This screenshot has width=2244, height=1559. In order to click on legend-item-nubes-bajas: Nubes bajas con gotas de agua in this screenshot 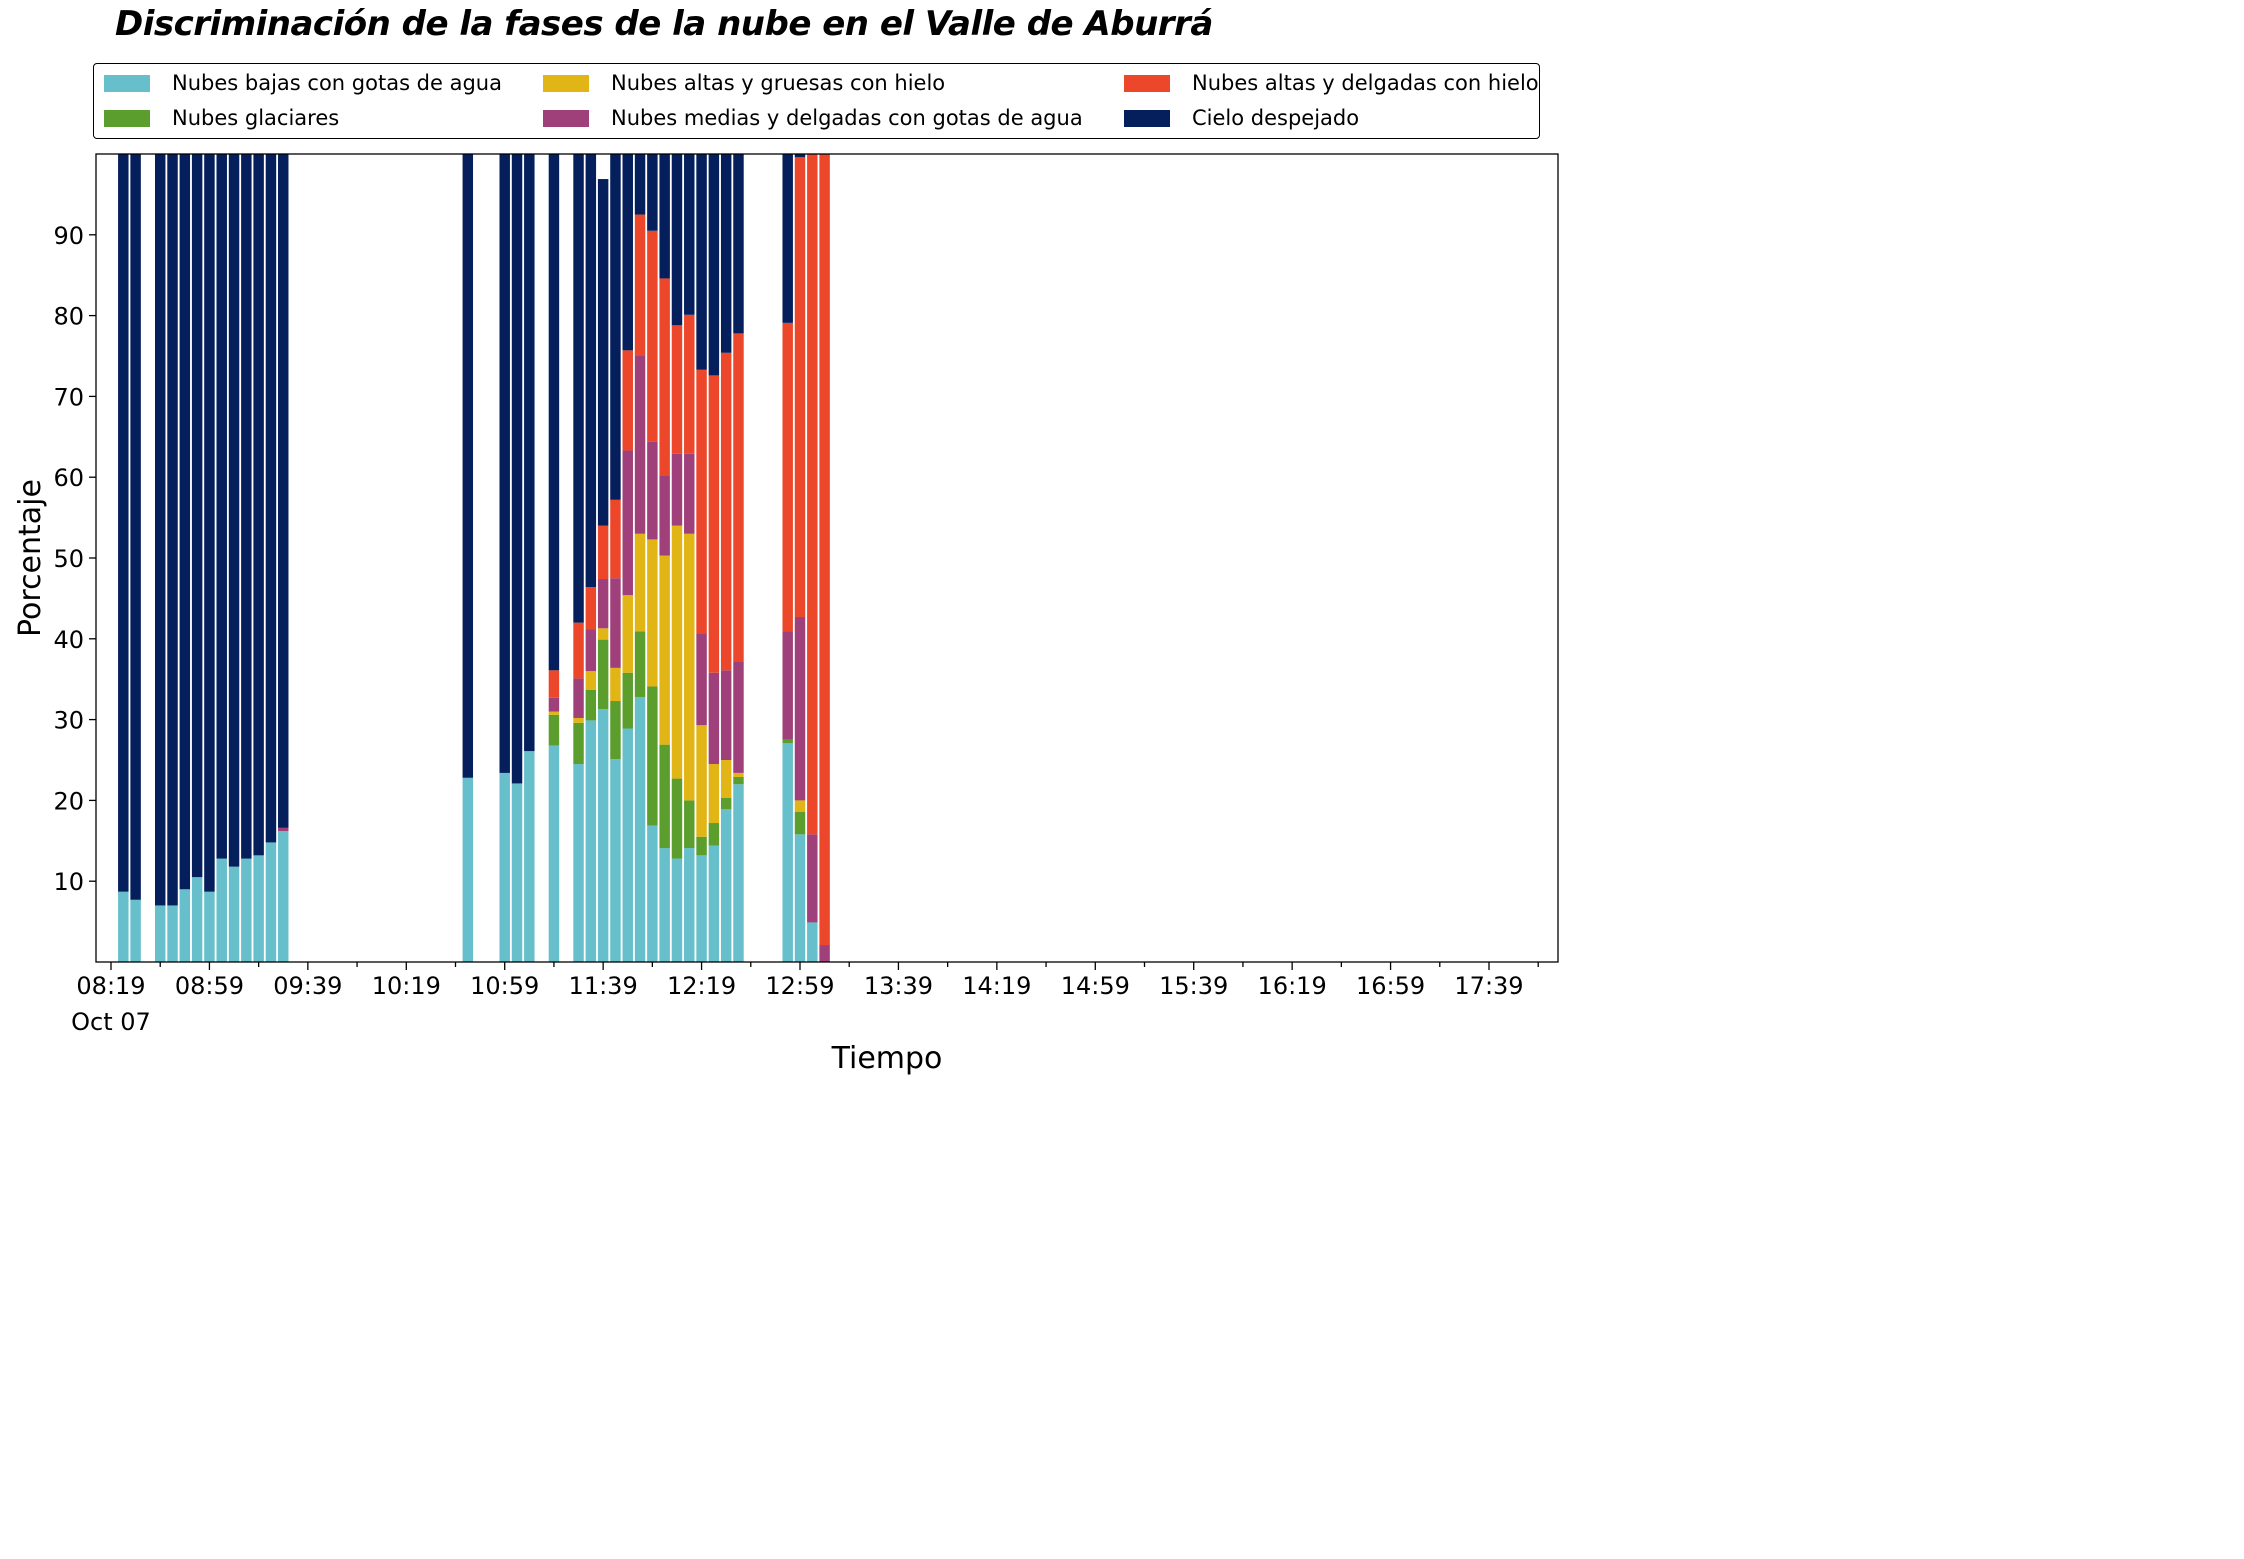, I will do `click(303, 83)`.